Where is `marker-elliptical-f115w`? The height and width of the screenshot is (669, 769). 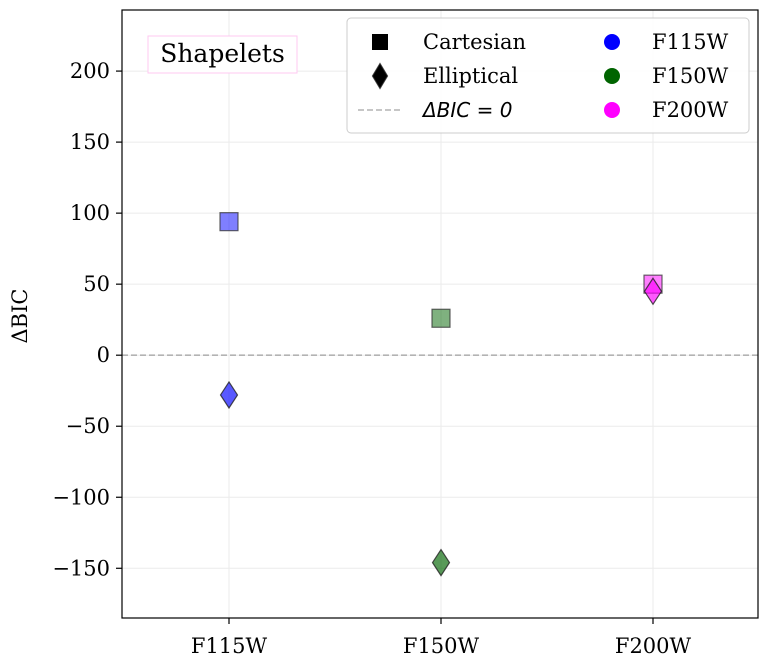 marker-elliptical-f115w is located at coordinates (229, 395).